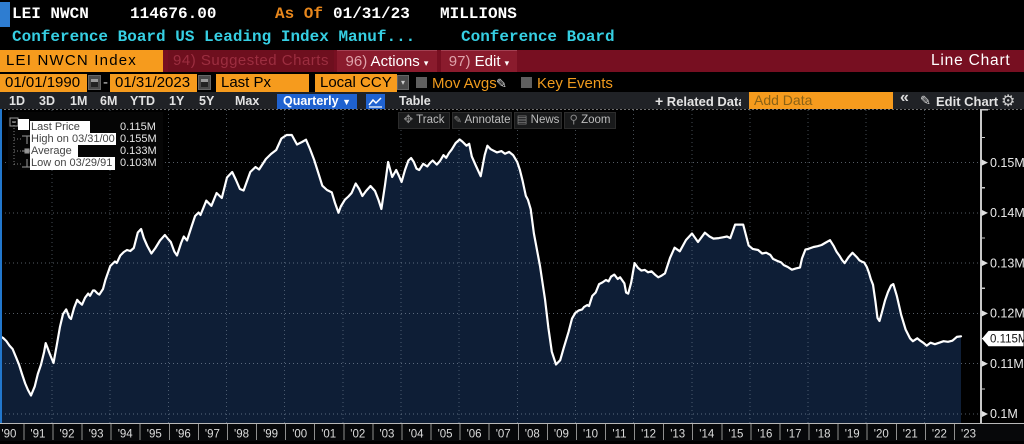 This screenshot has height=444, width=1024. Describe the element at coordinates (910, 435) in the screenshot. I see `svg-text: '21` at that location.